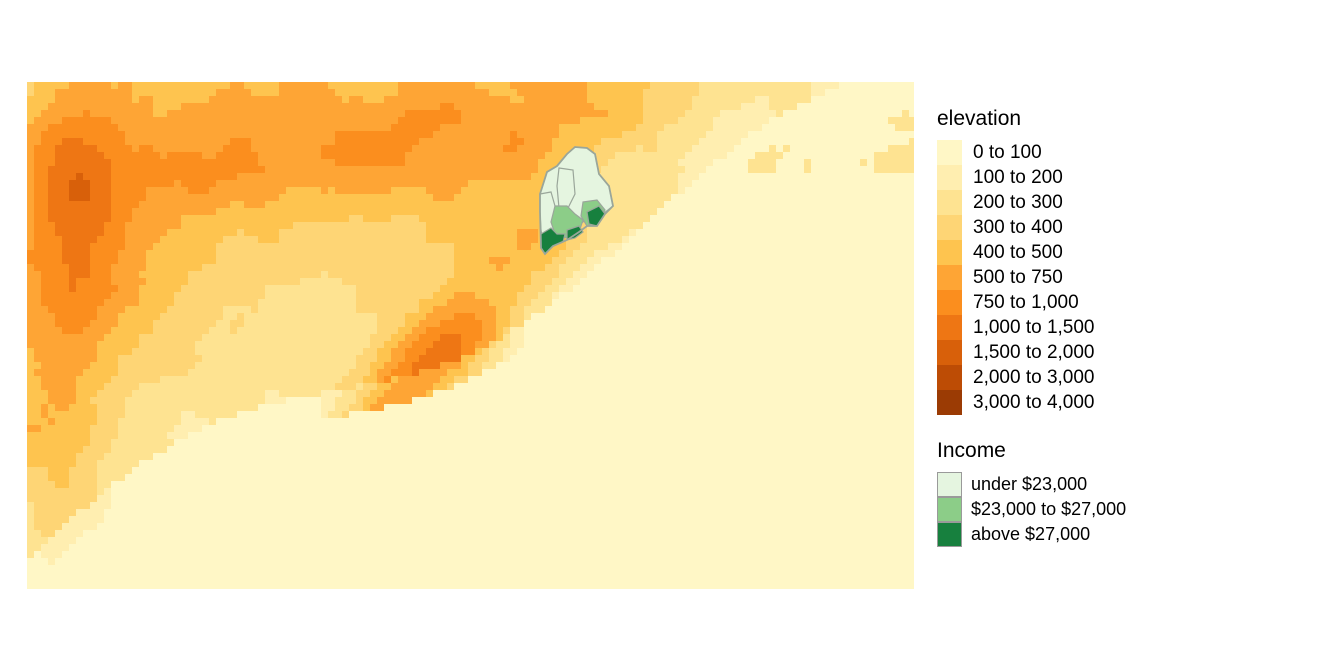  Describe the element at coordinates (949, 277) in the screenshot. I see `legend-swatch` at that location.